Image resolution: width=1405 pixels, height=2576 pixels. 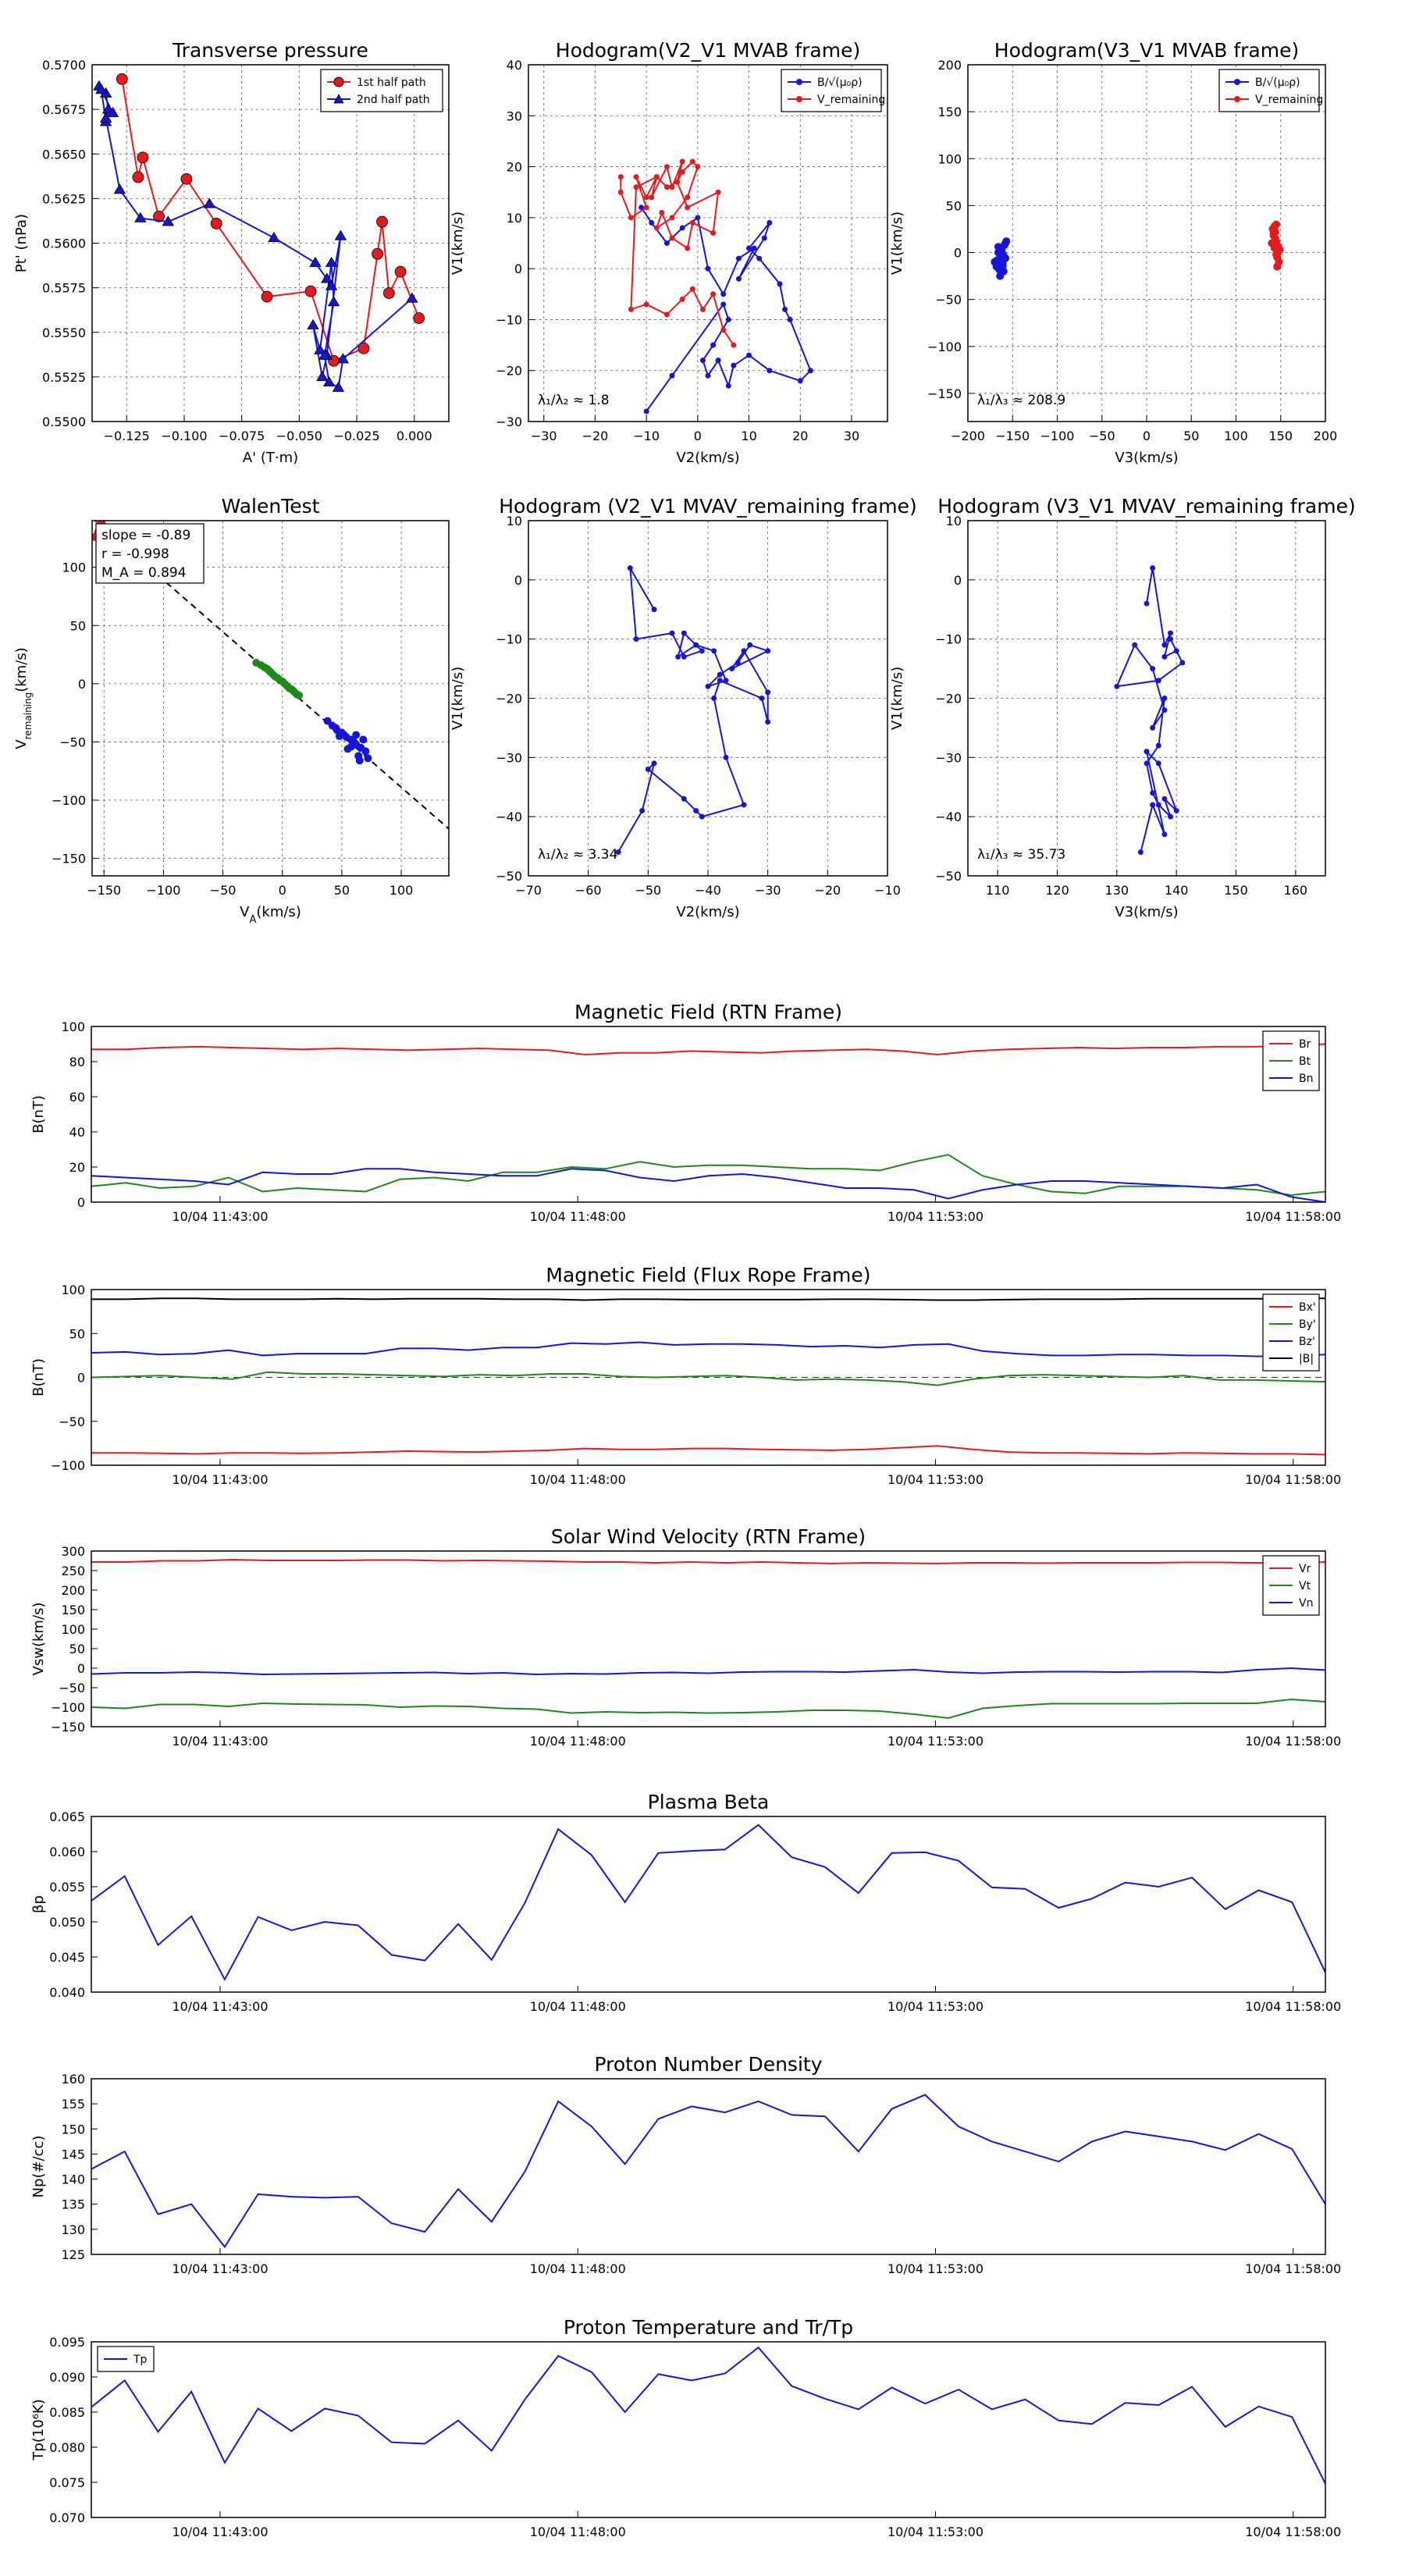 I want to click on x-tick-label: 10/04 11:53:00, so click(x=936, y=2268).